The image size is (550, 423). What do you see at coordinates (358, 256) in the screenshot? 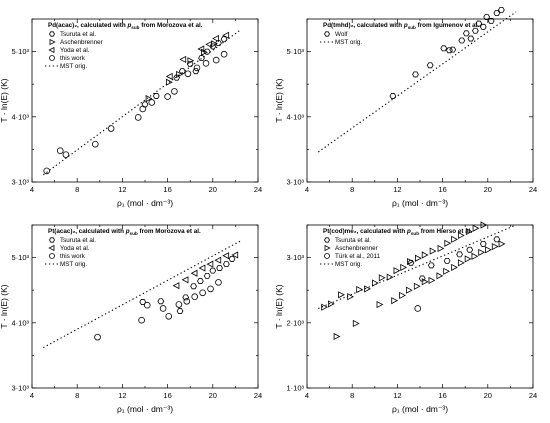
I see `legend-label: Türk et al., 2011` at bounding box center [358, 256].